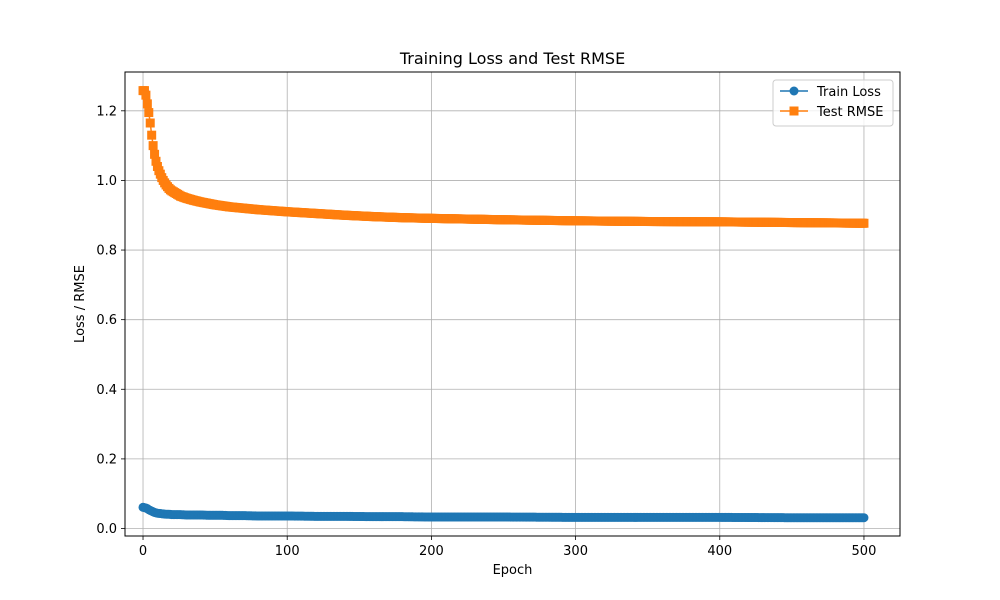 This screenshot has height=600, width=1000. What do you see at coordinates (106, 459) in the screenshot?
I see `y-tick-label: 0.2` at bounding box center [106, 459].